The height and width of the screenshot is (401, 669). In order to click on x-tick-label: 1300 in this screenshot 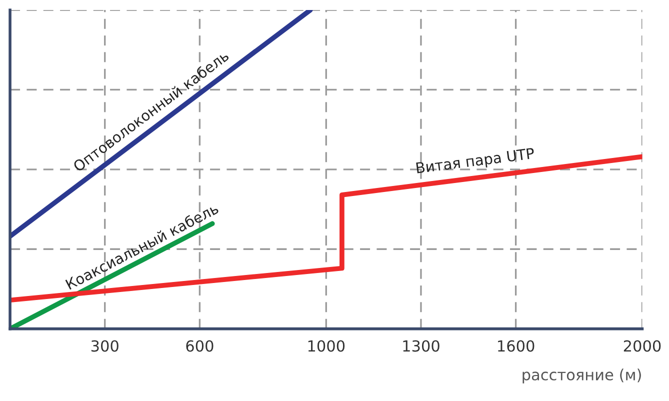, I will do `click(421, 346)`.